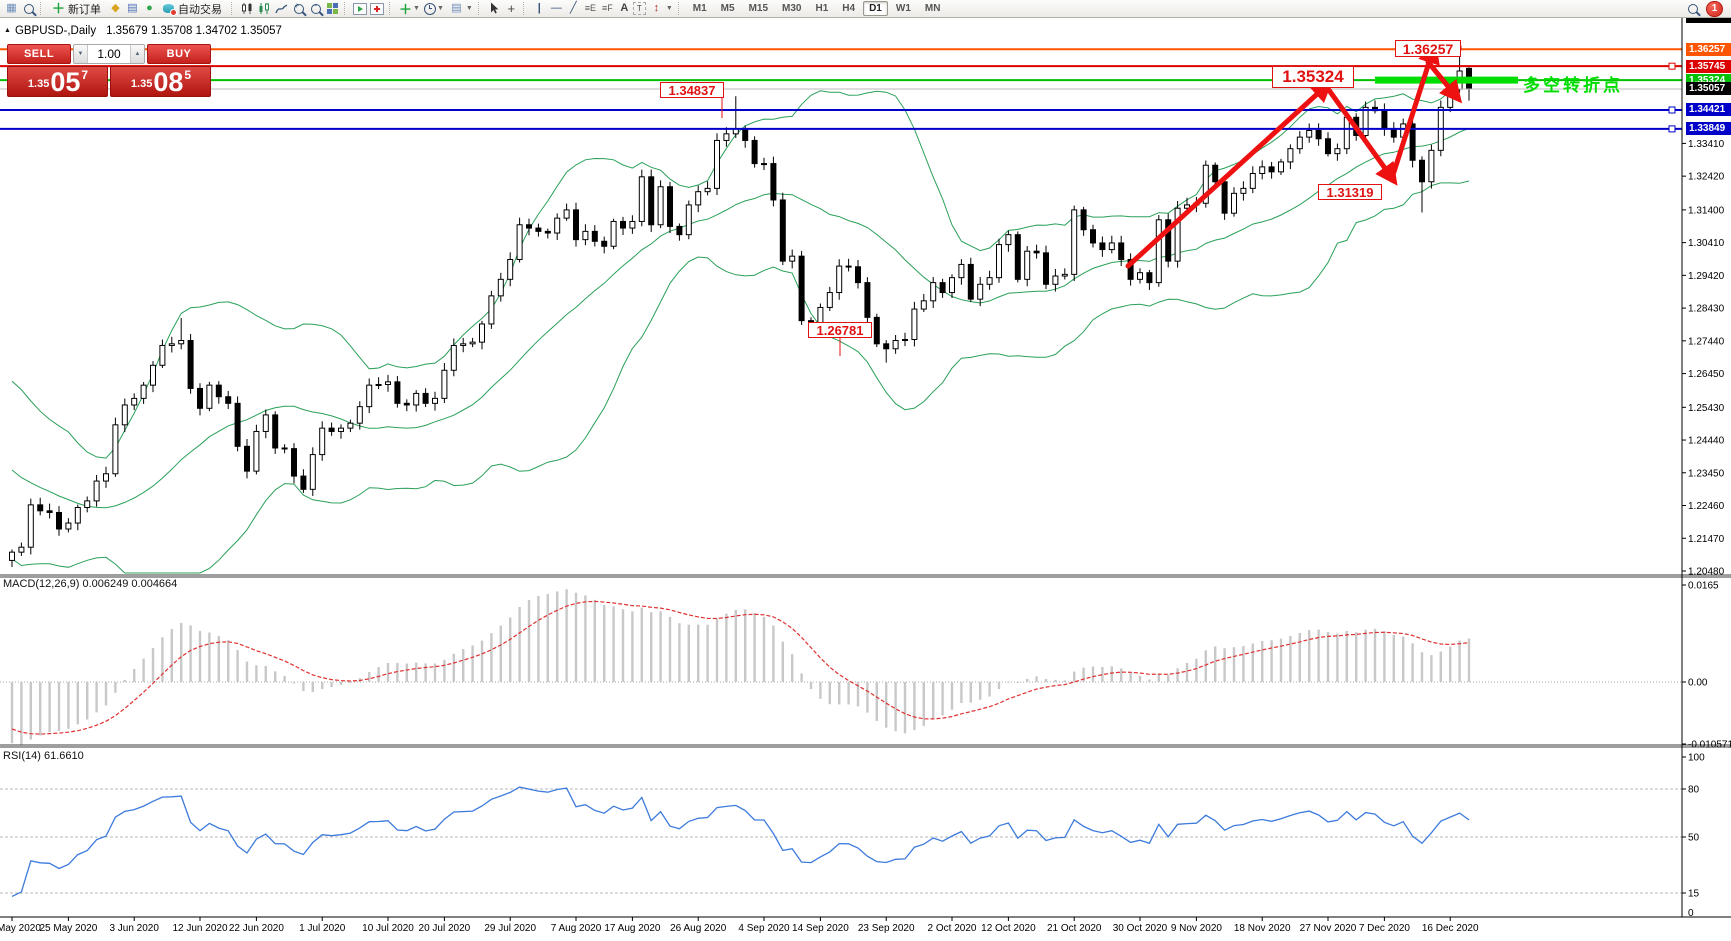 Image resolution: width=1731 pixels, height=941 pixels. I want to click on trendline-icon: ╱, so click(573, 8).